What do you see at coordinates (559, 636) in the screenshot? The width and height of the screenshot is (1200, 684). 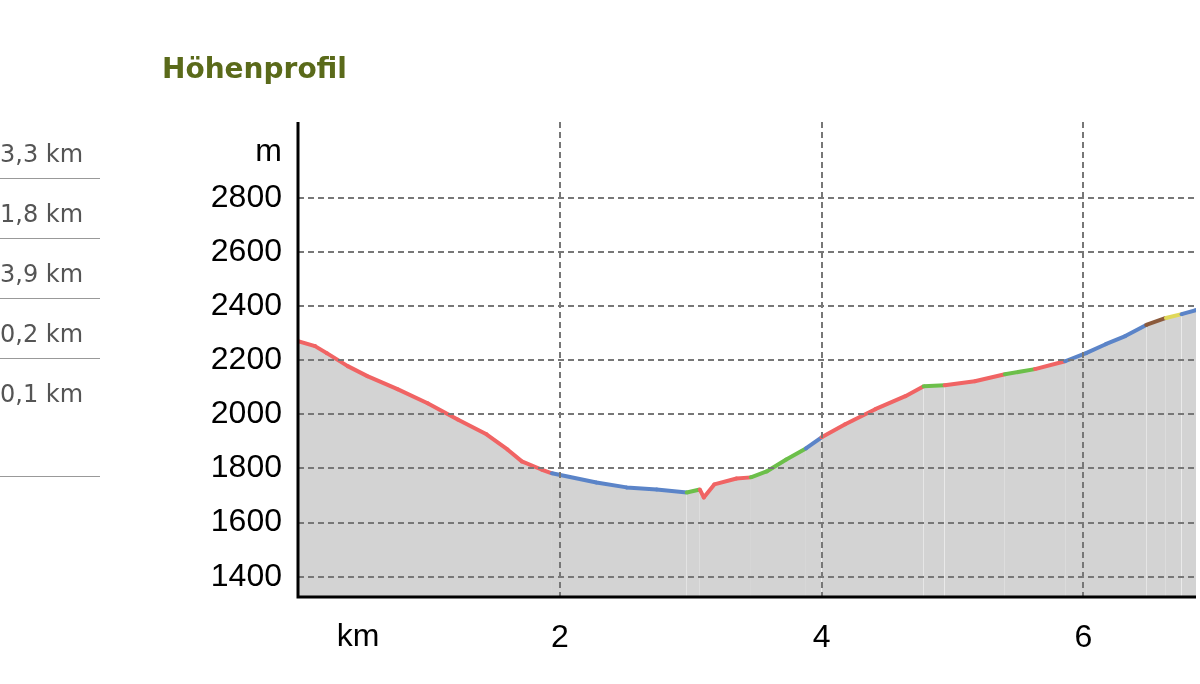 I see `x-tick-label: 2` at bounding box center [559, 636].